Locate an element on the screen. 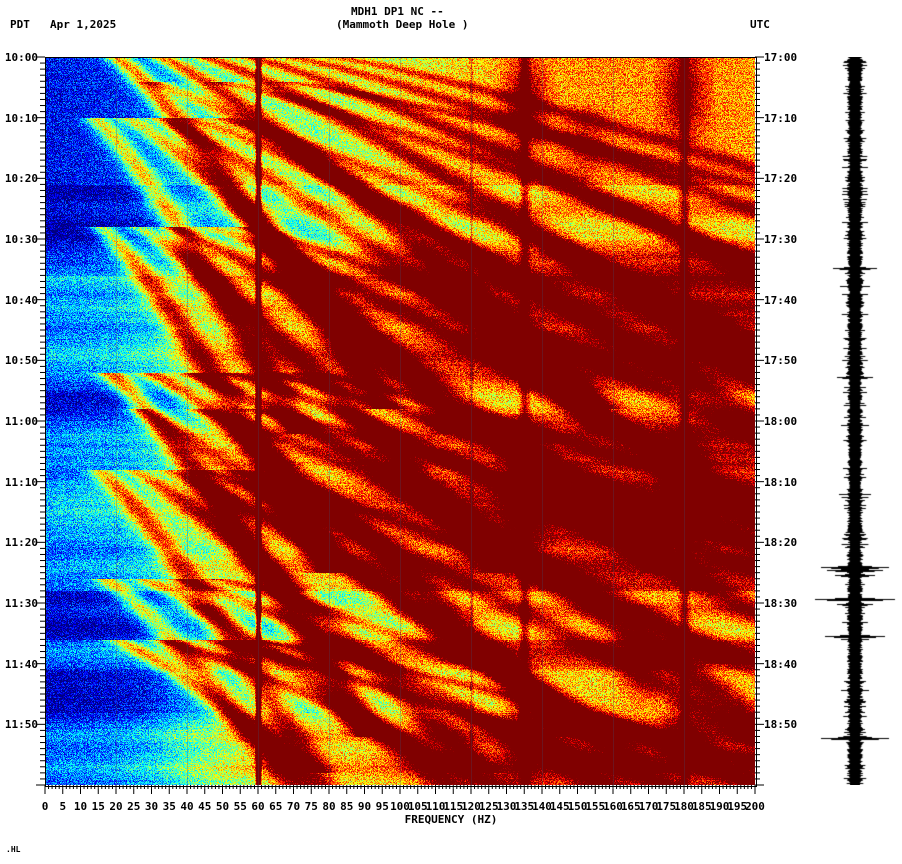  time-tick-label-utc: 18:40 is located at coordinates (781, 664).